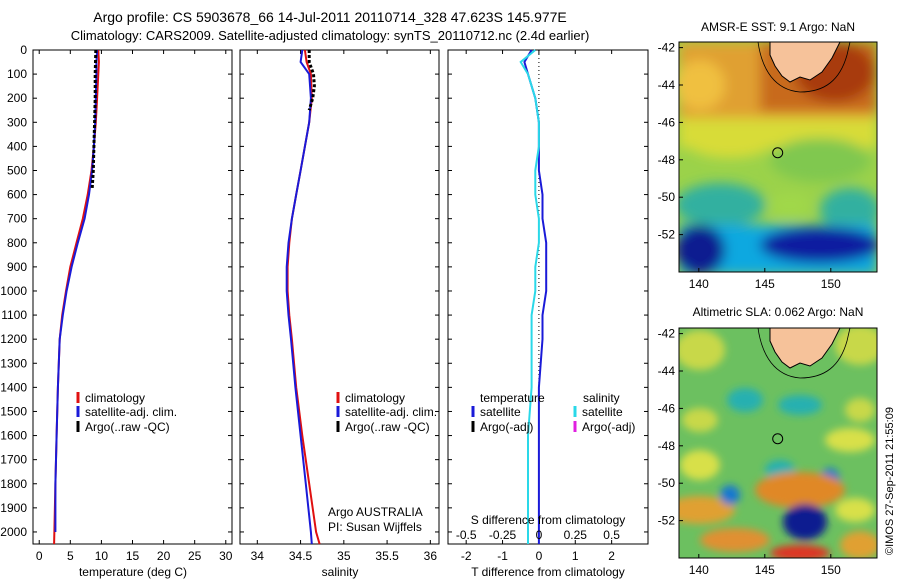  What do you see at coordinates (667, 48) in the screenshot?
I see `map-y-tick-label: -42` at bounding box center [667, 48].